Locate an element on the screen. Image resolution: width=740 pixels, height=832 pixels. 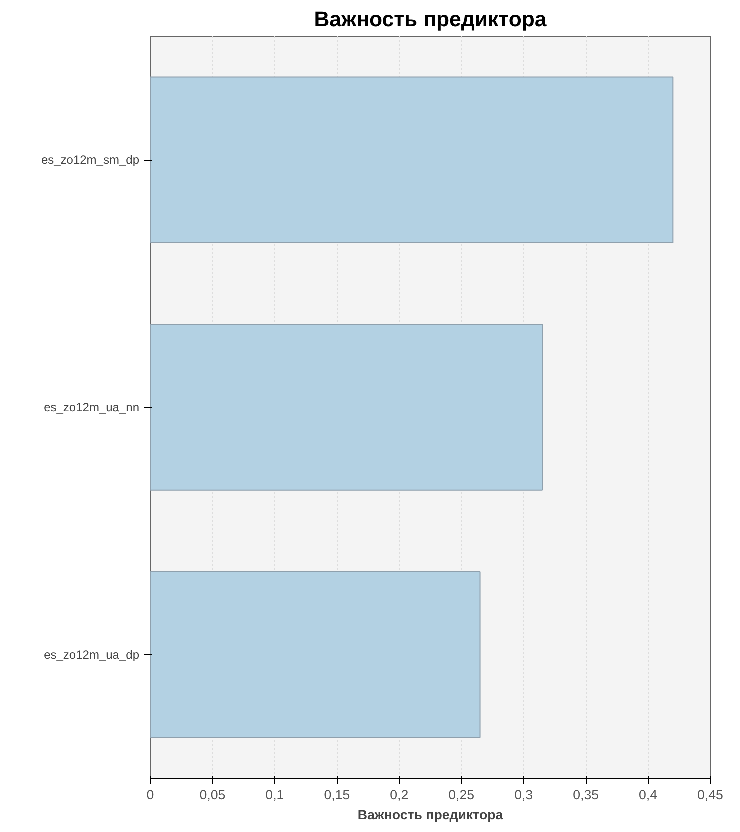
x-tick-label: 0,4 is located at coordinates (648, 795).